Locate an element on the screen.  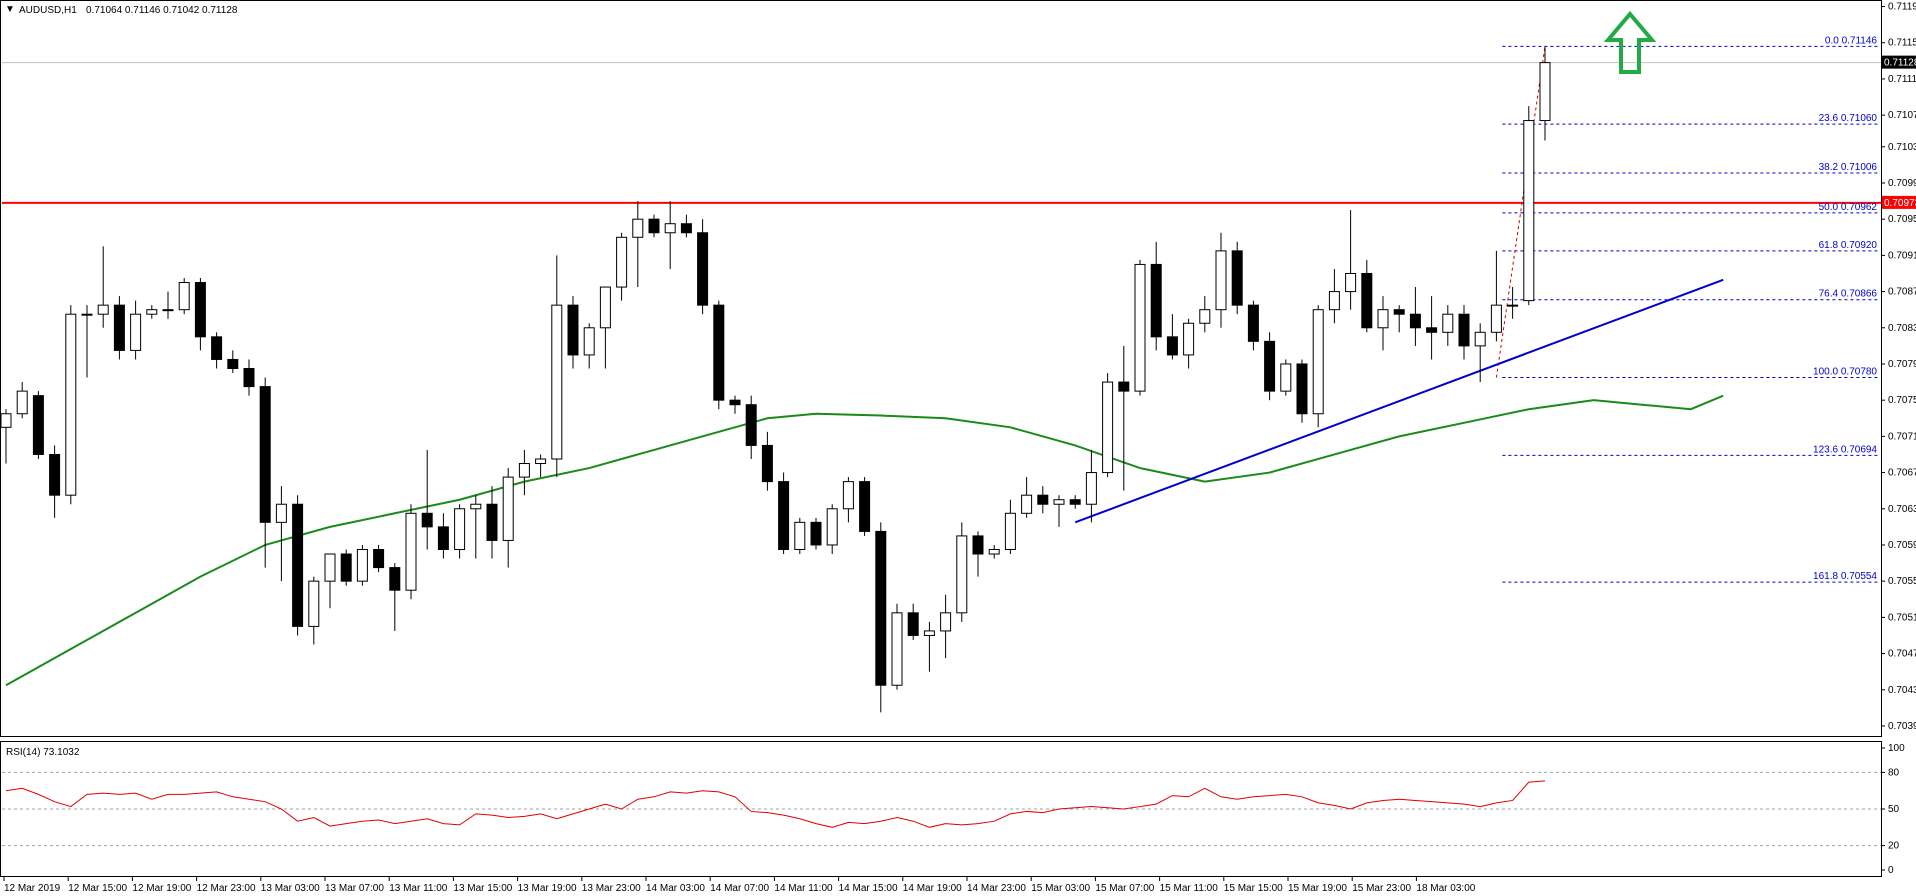
fib-level-label: 50.0 0.70962 is located at coordinates (1848, 207).